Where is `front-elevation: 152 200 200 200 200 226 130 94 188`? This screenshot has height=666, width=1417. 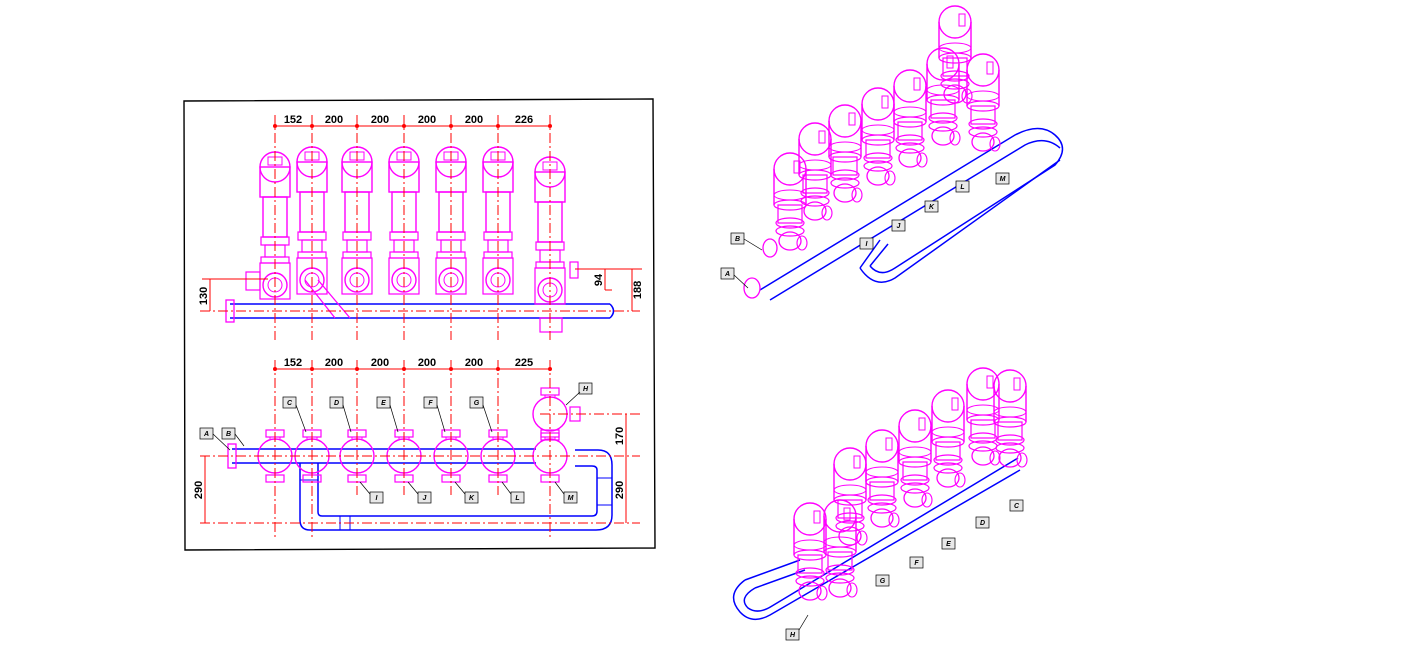 front-elevation: 152 200 200 200 200 226 130 94 188 is located at coordinates (421, 227).